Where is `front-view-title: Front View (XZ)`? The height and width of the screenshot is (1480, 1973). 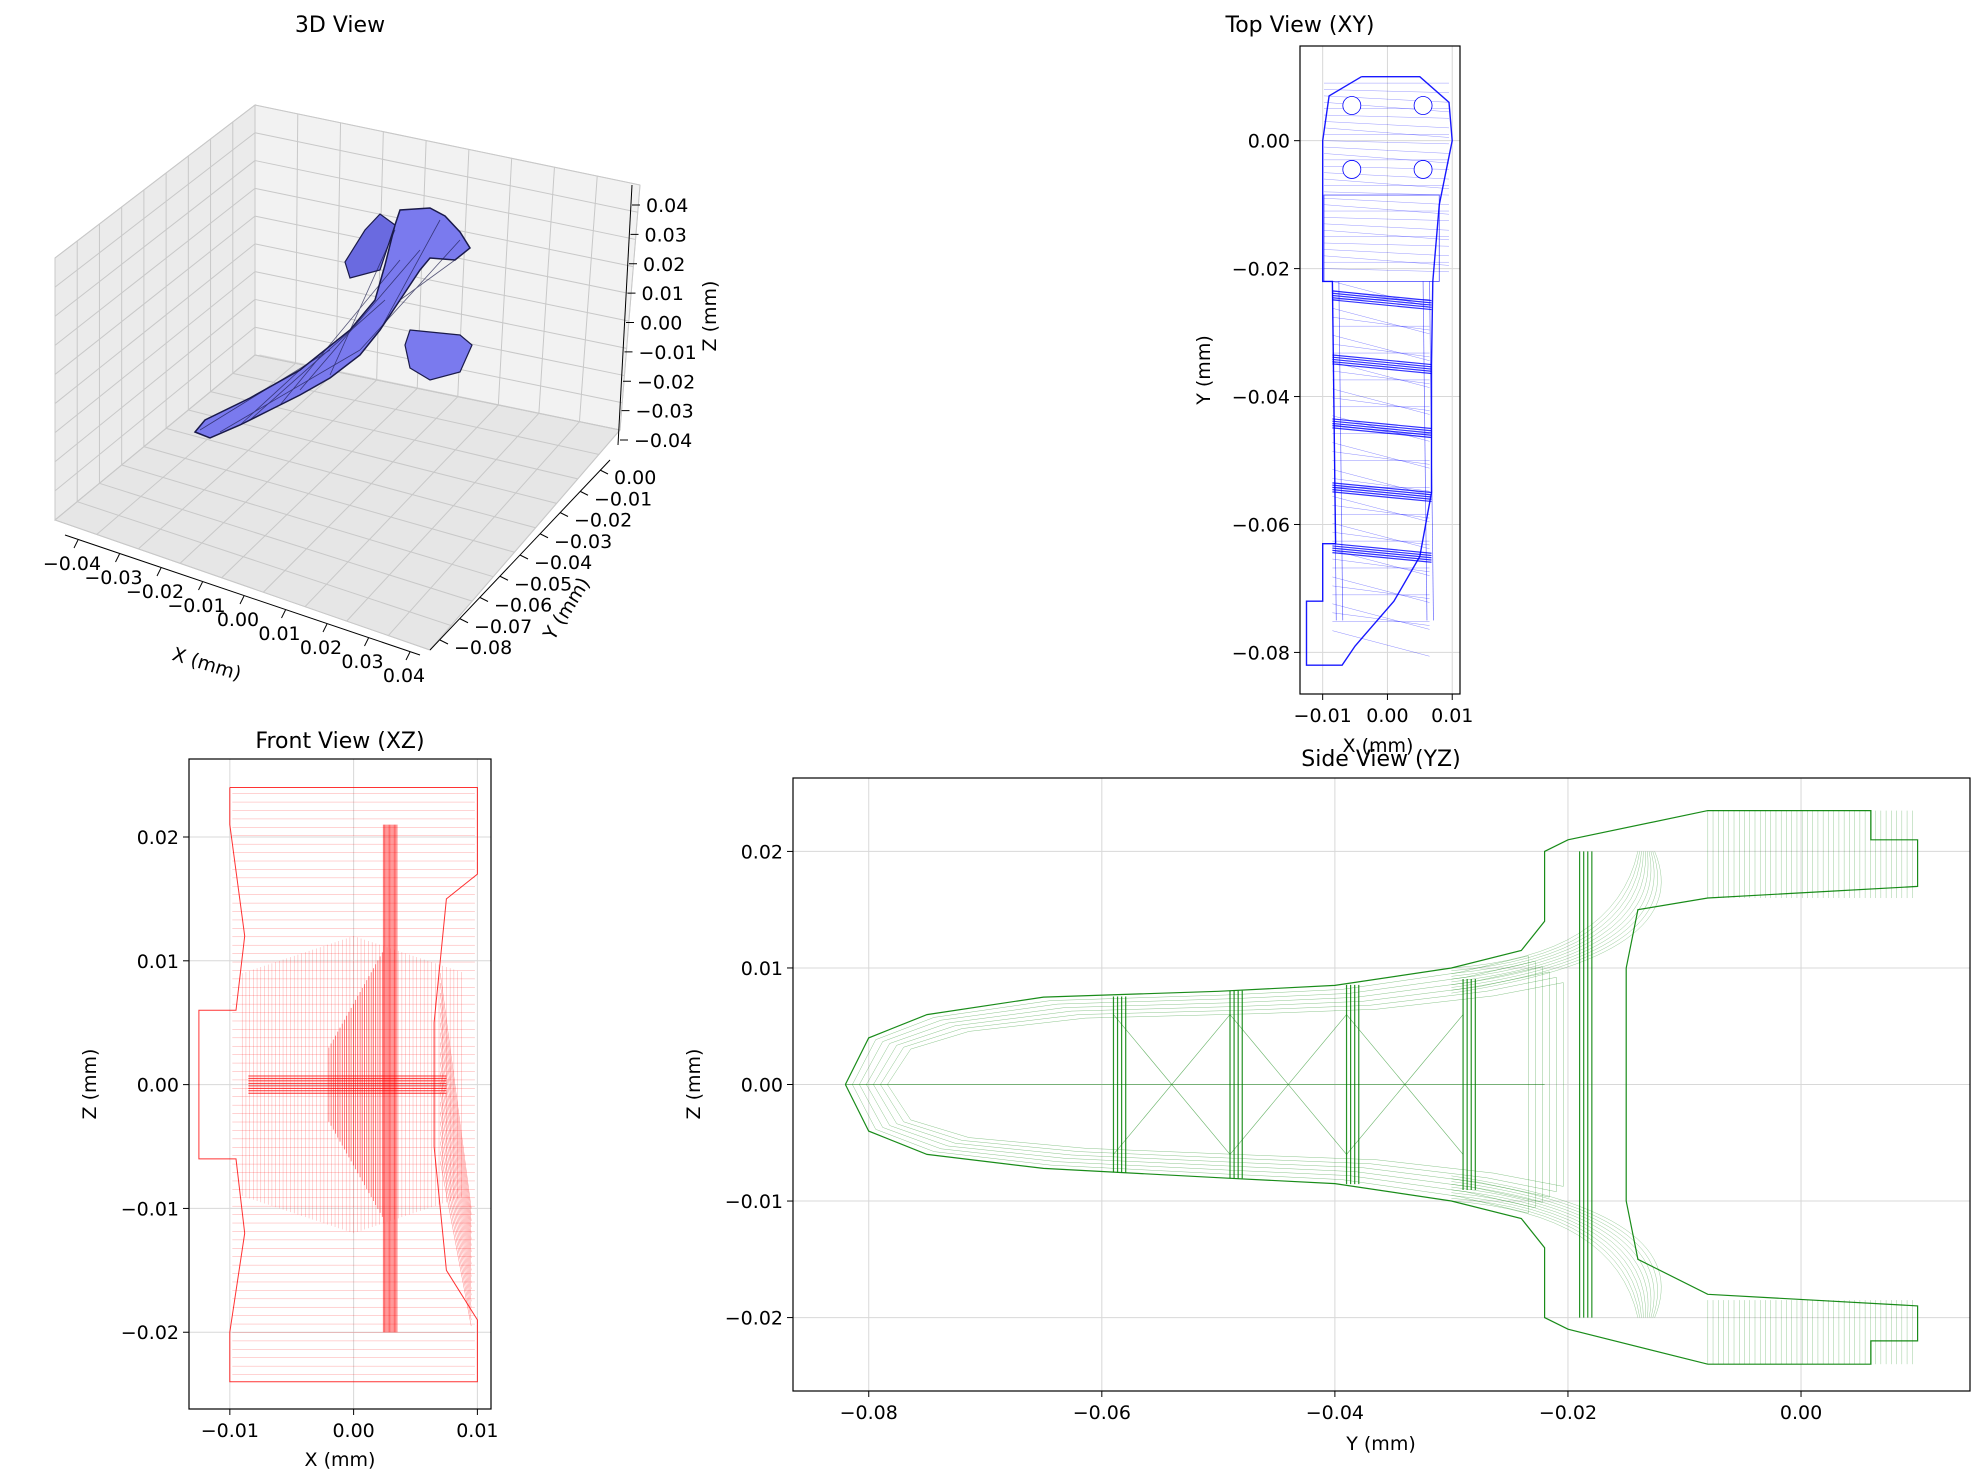
front-view-title: Front View (XZ) is located at coordinates (339, 741).